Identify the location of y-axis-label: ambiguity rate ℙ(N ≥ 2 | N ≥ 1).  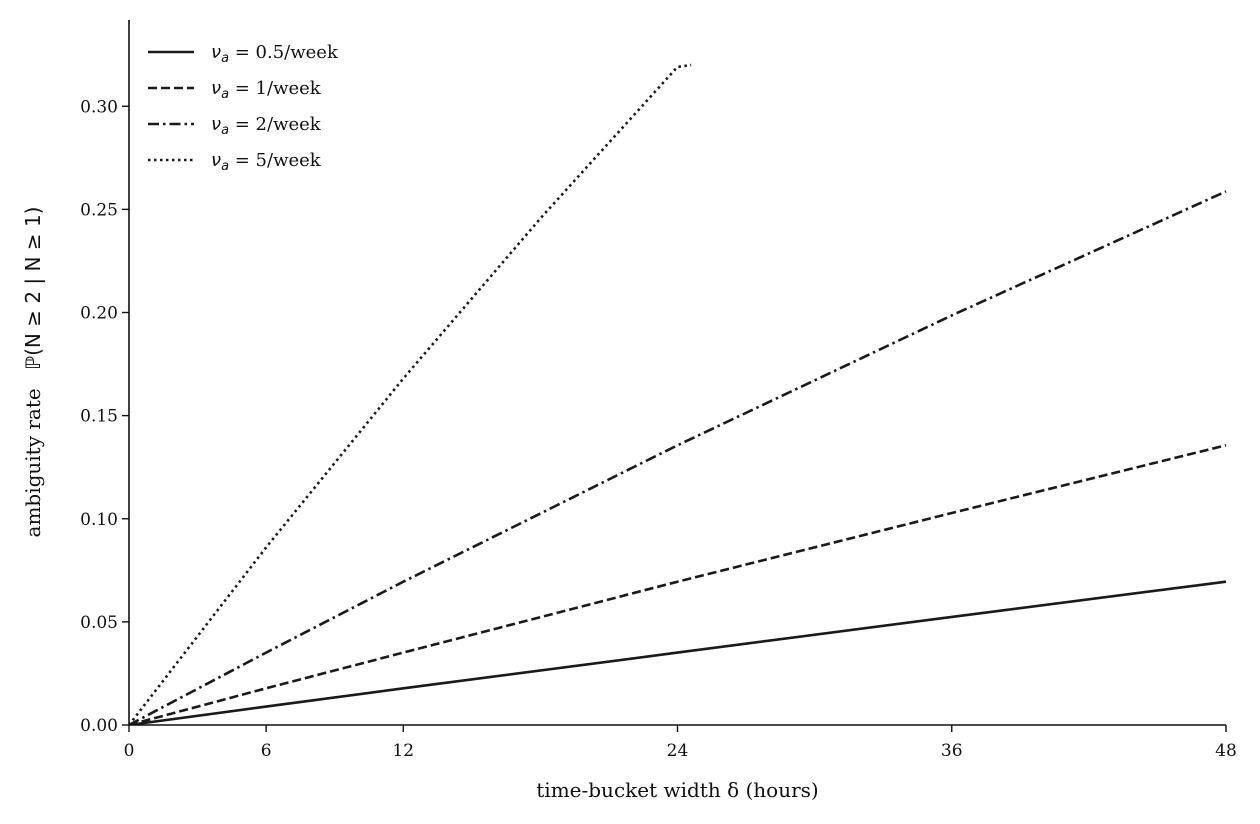
(33, 372).